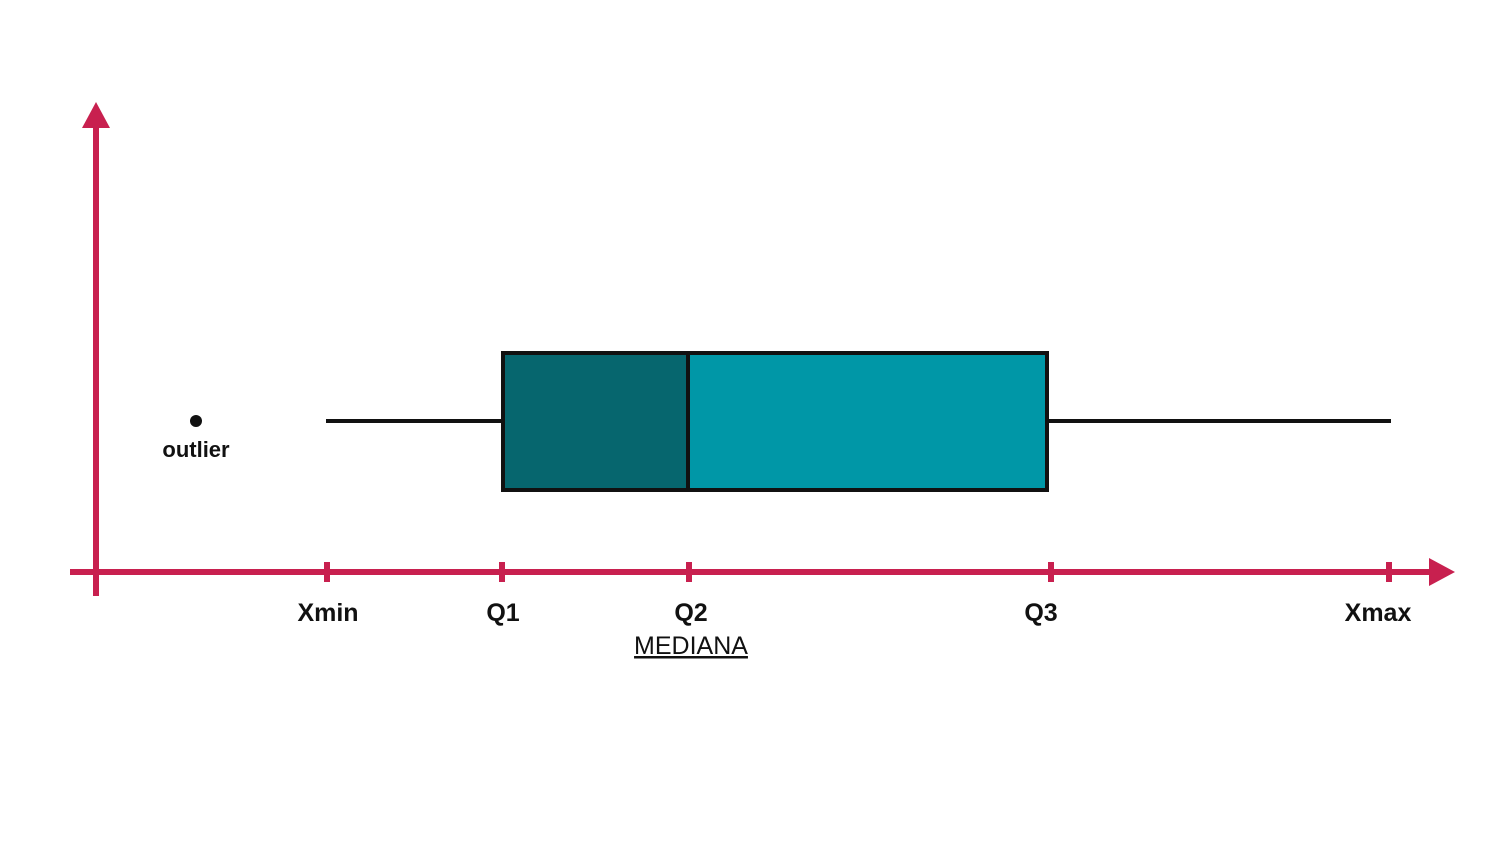 This screenshot has height=844, width=1500. What do you see at coordinates (867, 421) in the screenshot?
I see `box-median-to-q3` at bounding box center [867, 421].